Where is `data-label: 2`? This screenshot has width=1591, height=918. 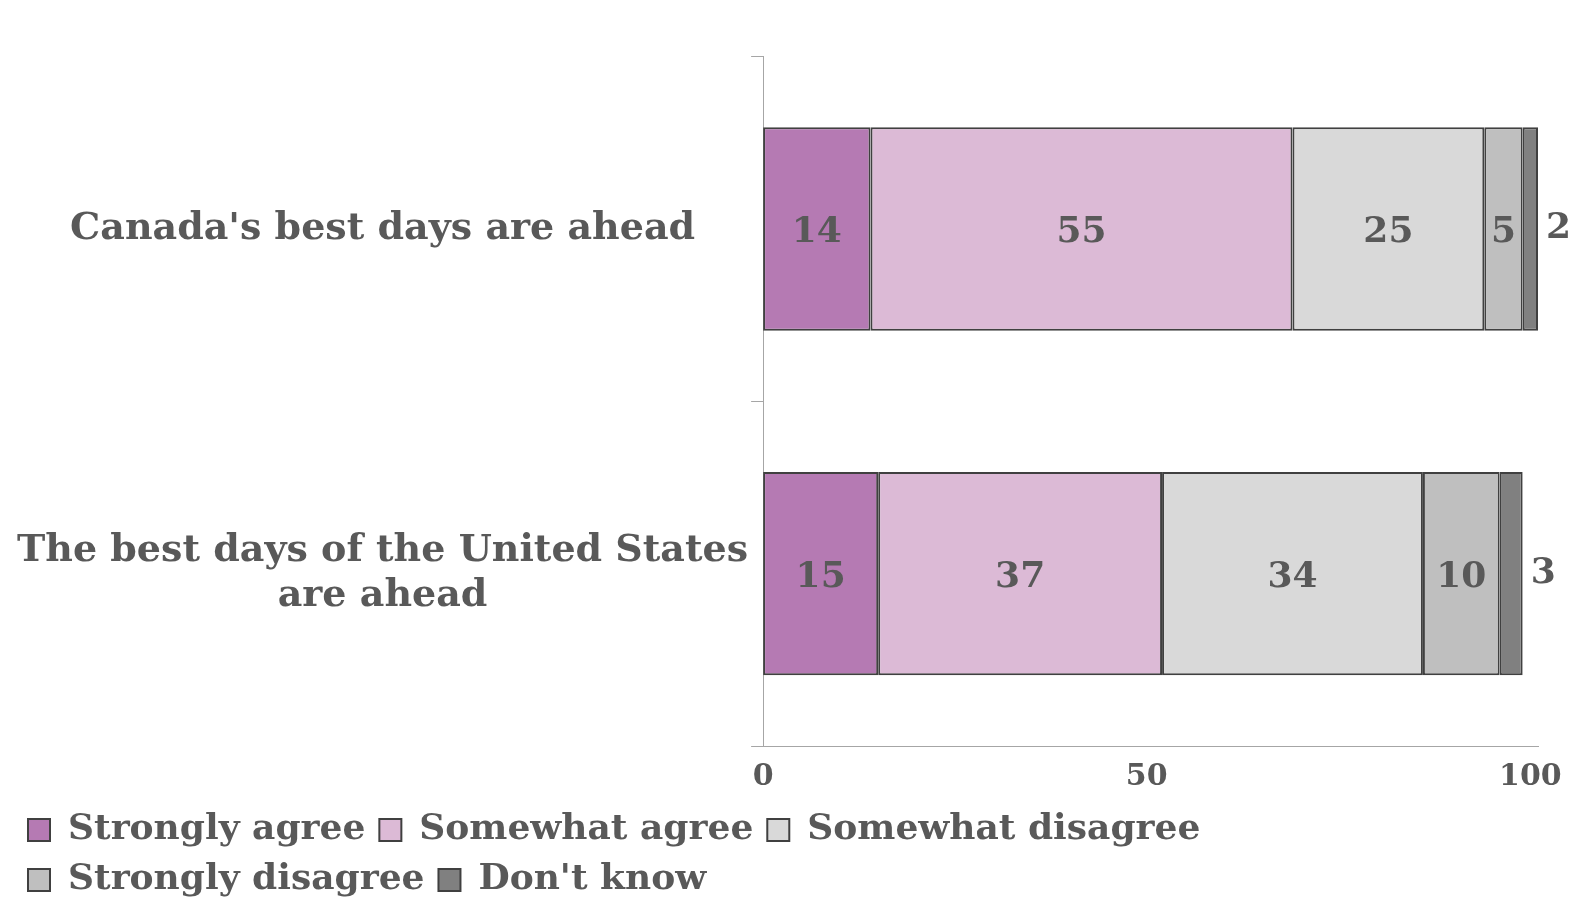 data-label: 2 is located at coordinates (1559, 225).